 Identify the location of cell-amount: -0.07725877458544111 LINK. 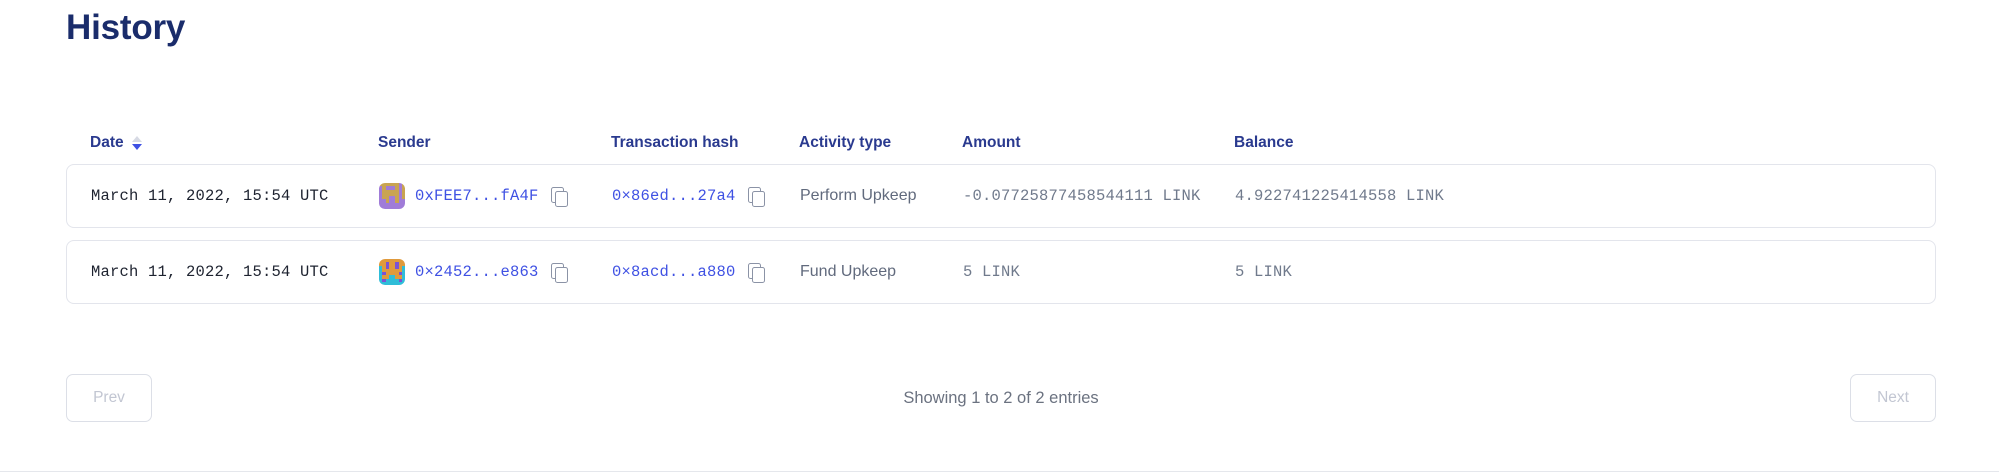
(1099, 196).